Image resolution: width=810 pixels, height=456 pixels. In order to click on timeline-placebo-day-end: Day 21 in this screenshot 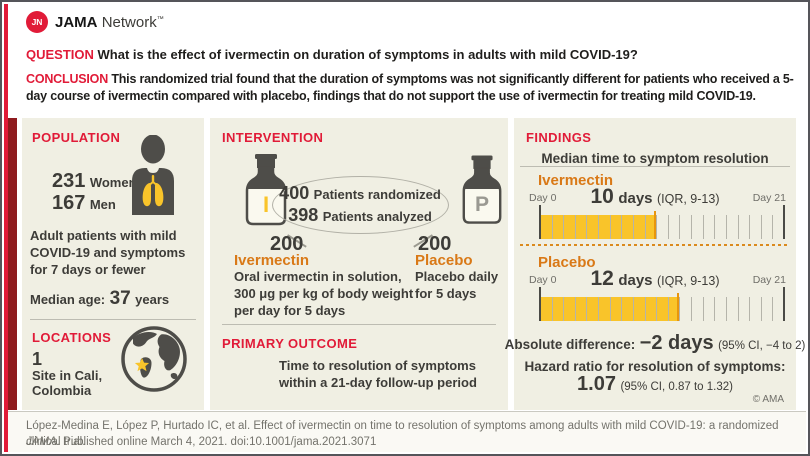, I will do `click(769, 280)`.